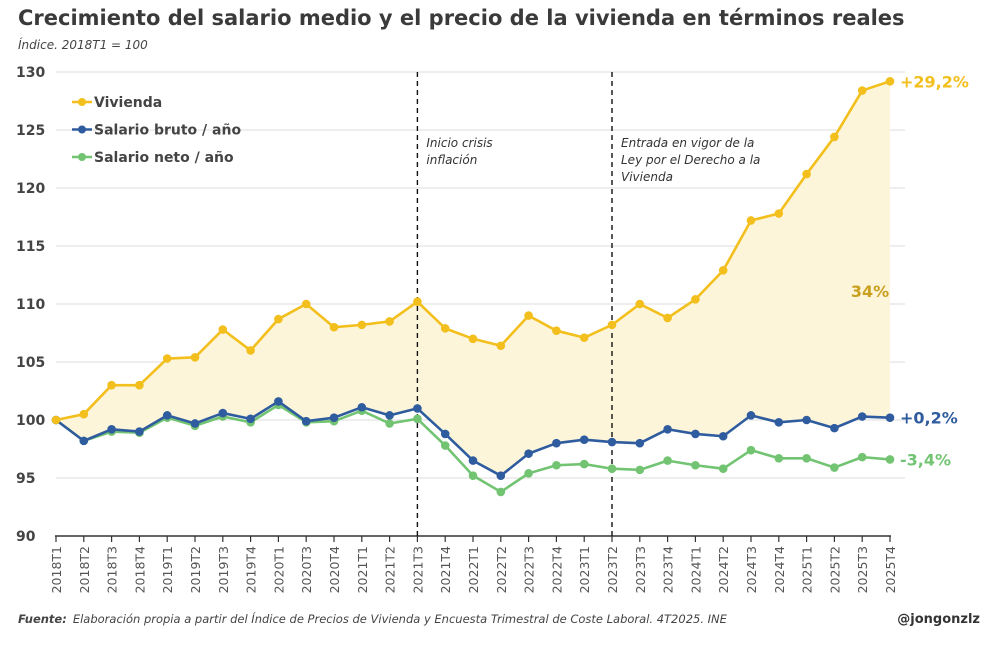  I want to click on x-tick-label: 2025T1, so click(807, 569).